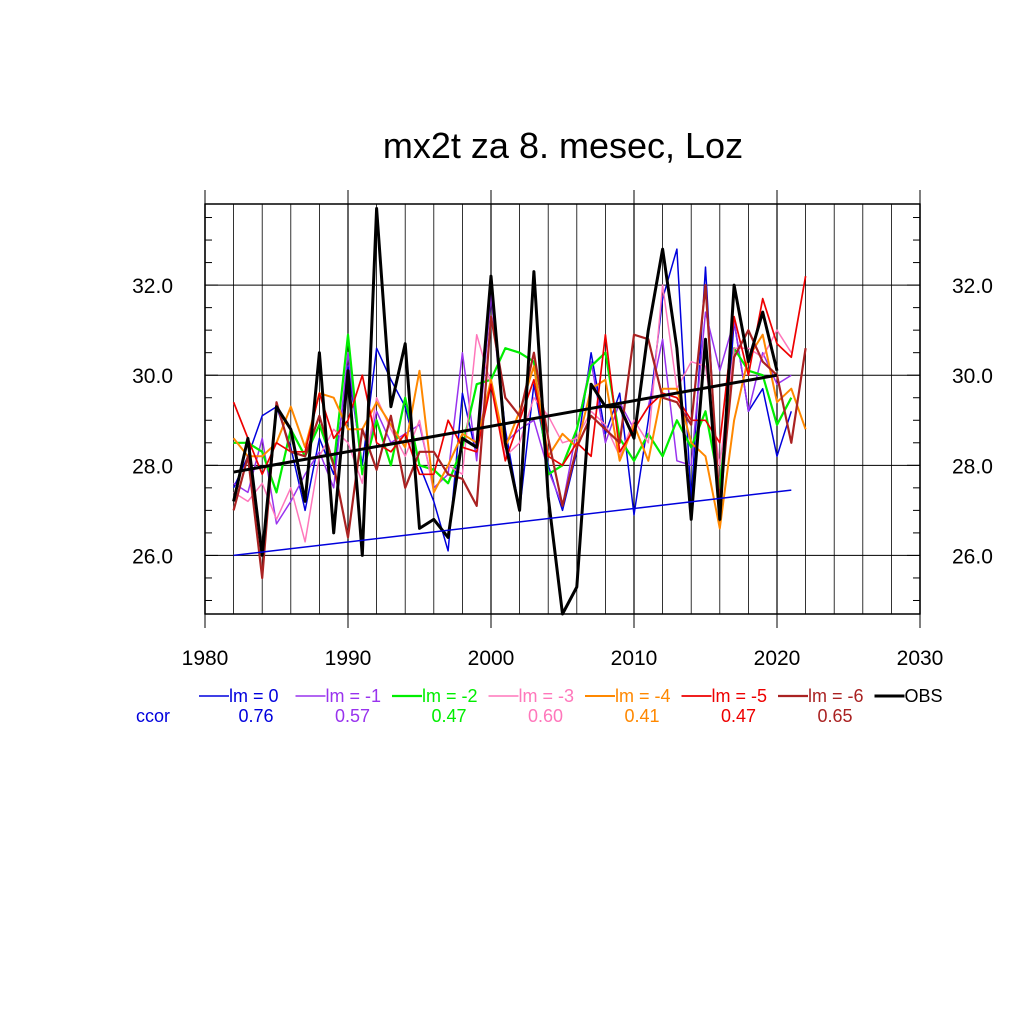 Image resolution: width=1024 pixels, height=1024 pixels. Describe the element at coordinates (545, 716) in the screenshot. I see `ccor-value: 0.60` at that location.